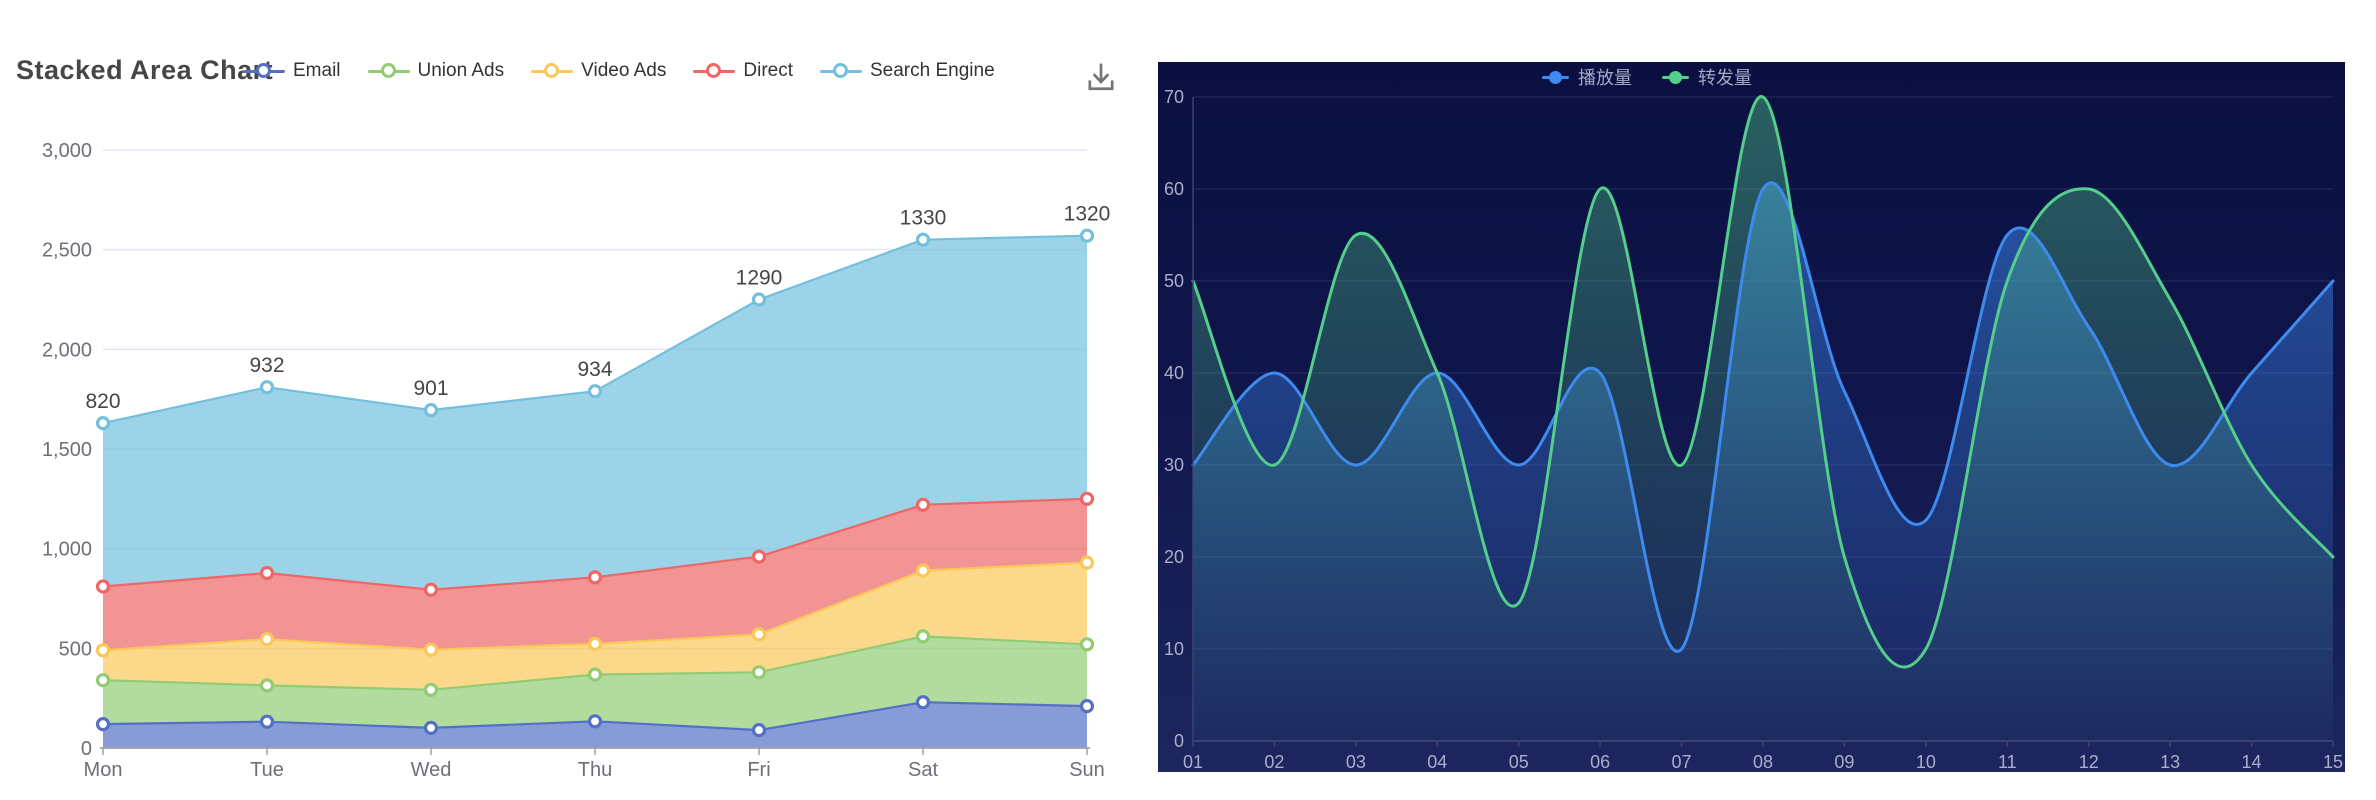  Describe the element at coordinates (145, 70) in the screenshot. I see `page-title: Stacked Area Chart` at that location.